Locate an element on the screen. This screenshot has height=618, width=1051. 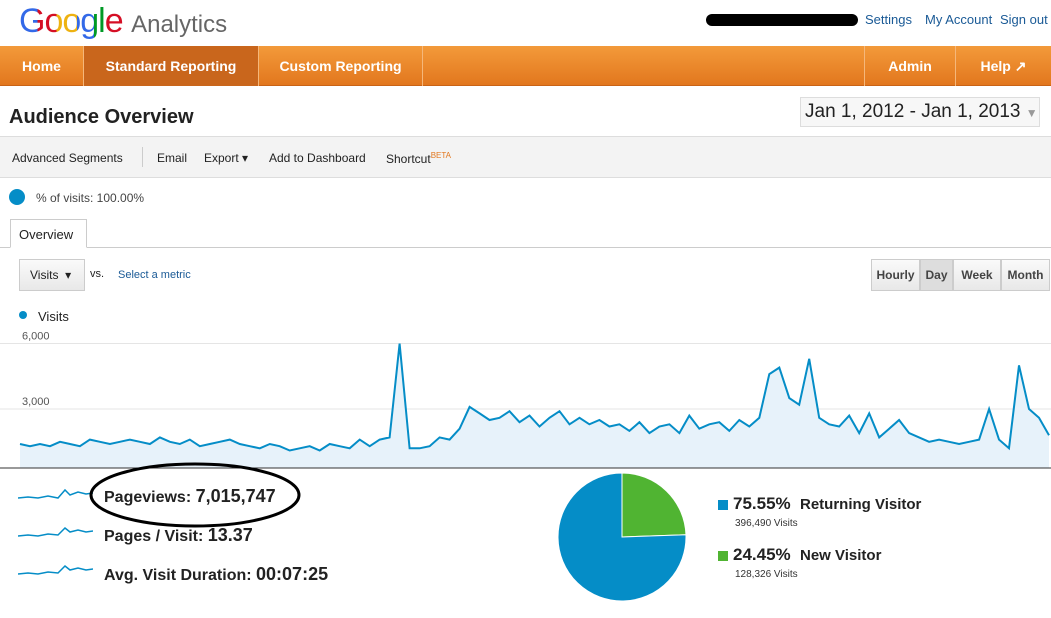
metric: Pages / Visit: 13.37 is located at coordinates (178, 535).